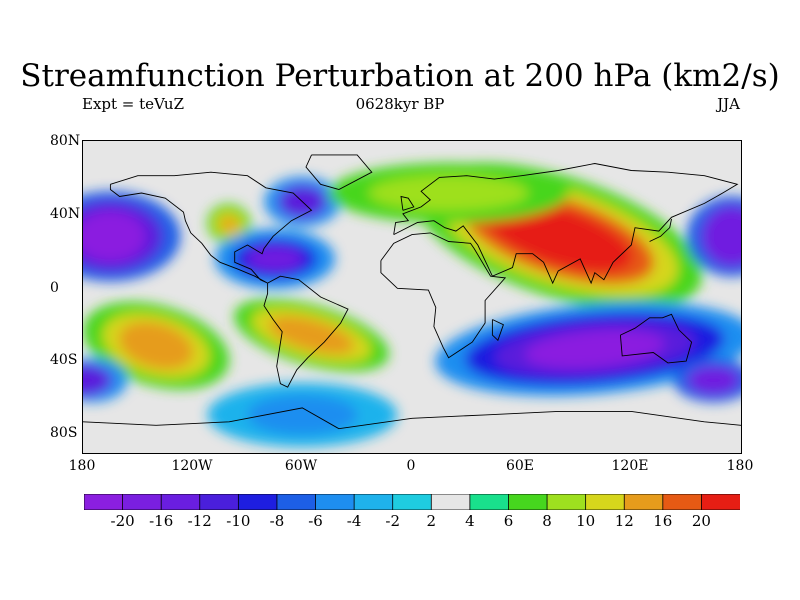 This screenshot has width=800, height=600. I want to click on lon-label-120w: 120W, so click(192, 466).